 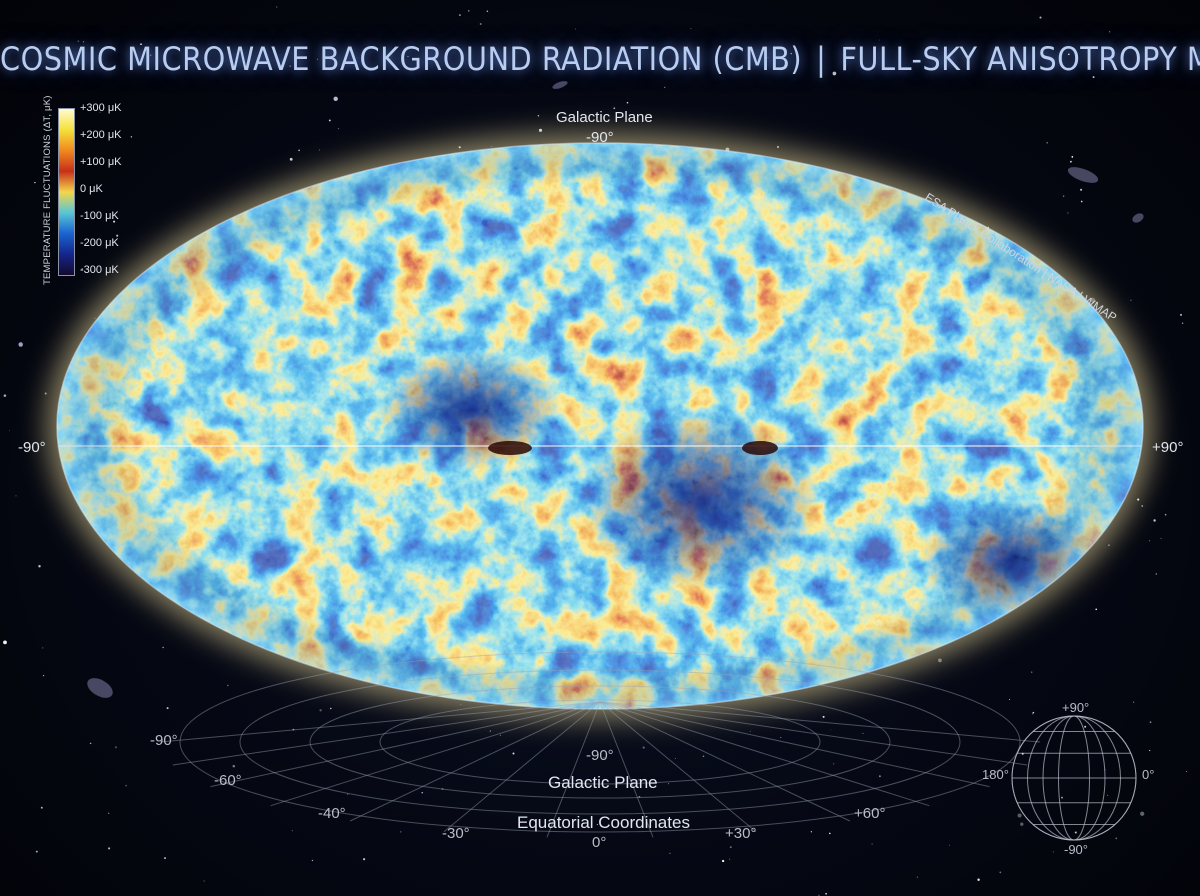 What do you see at coordinates (66, 192) in the screenshot?
I see `colorbar` at bounding box center [66, 192].